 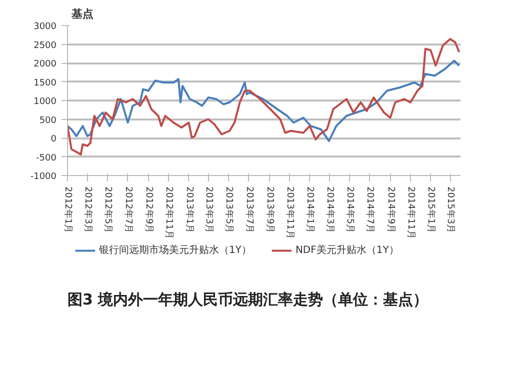 I want to click on y-tick-label: 3000, so click(x=45, y=27).